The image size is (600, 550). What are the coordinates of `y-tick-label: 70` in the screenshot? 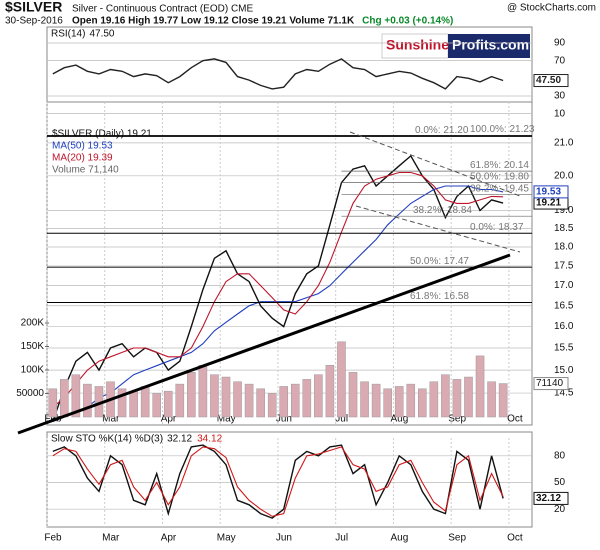 It's located at (560, 60).